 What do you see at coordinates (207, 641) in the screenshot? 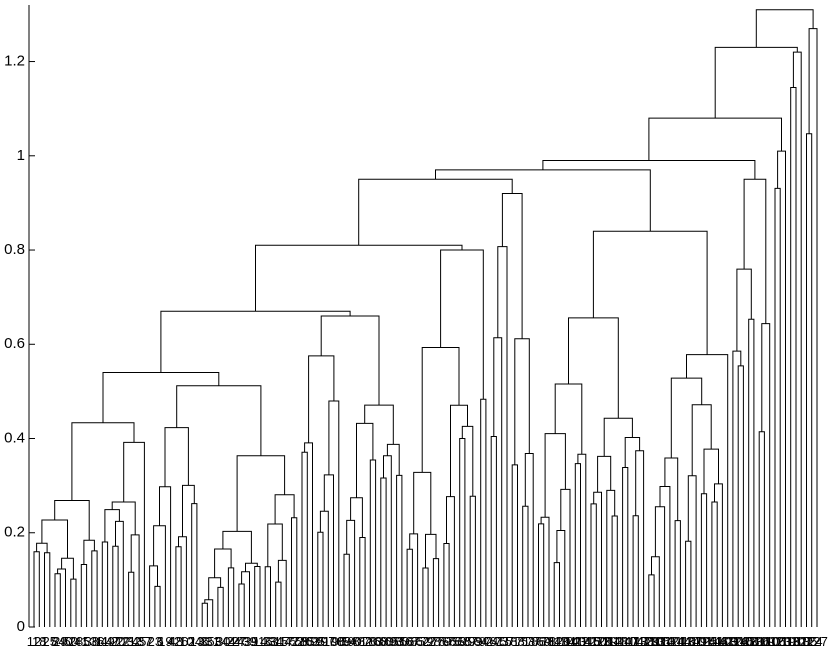
I see `leaf-label: 35` at bounding box center [207, 641].